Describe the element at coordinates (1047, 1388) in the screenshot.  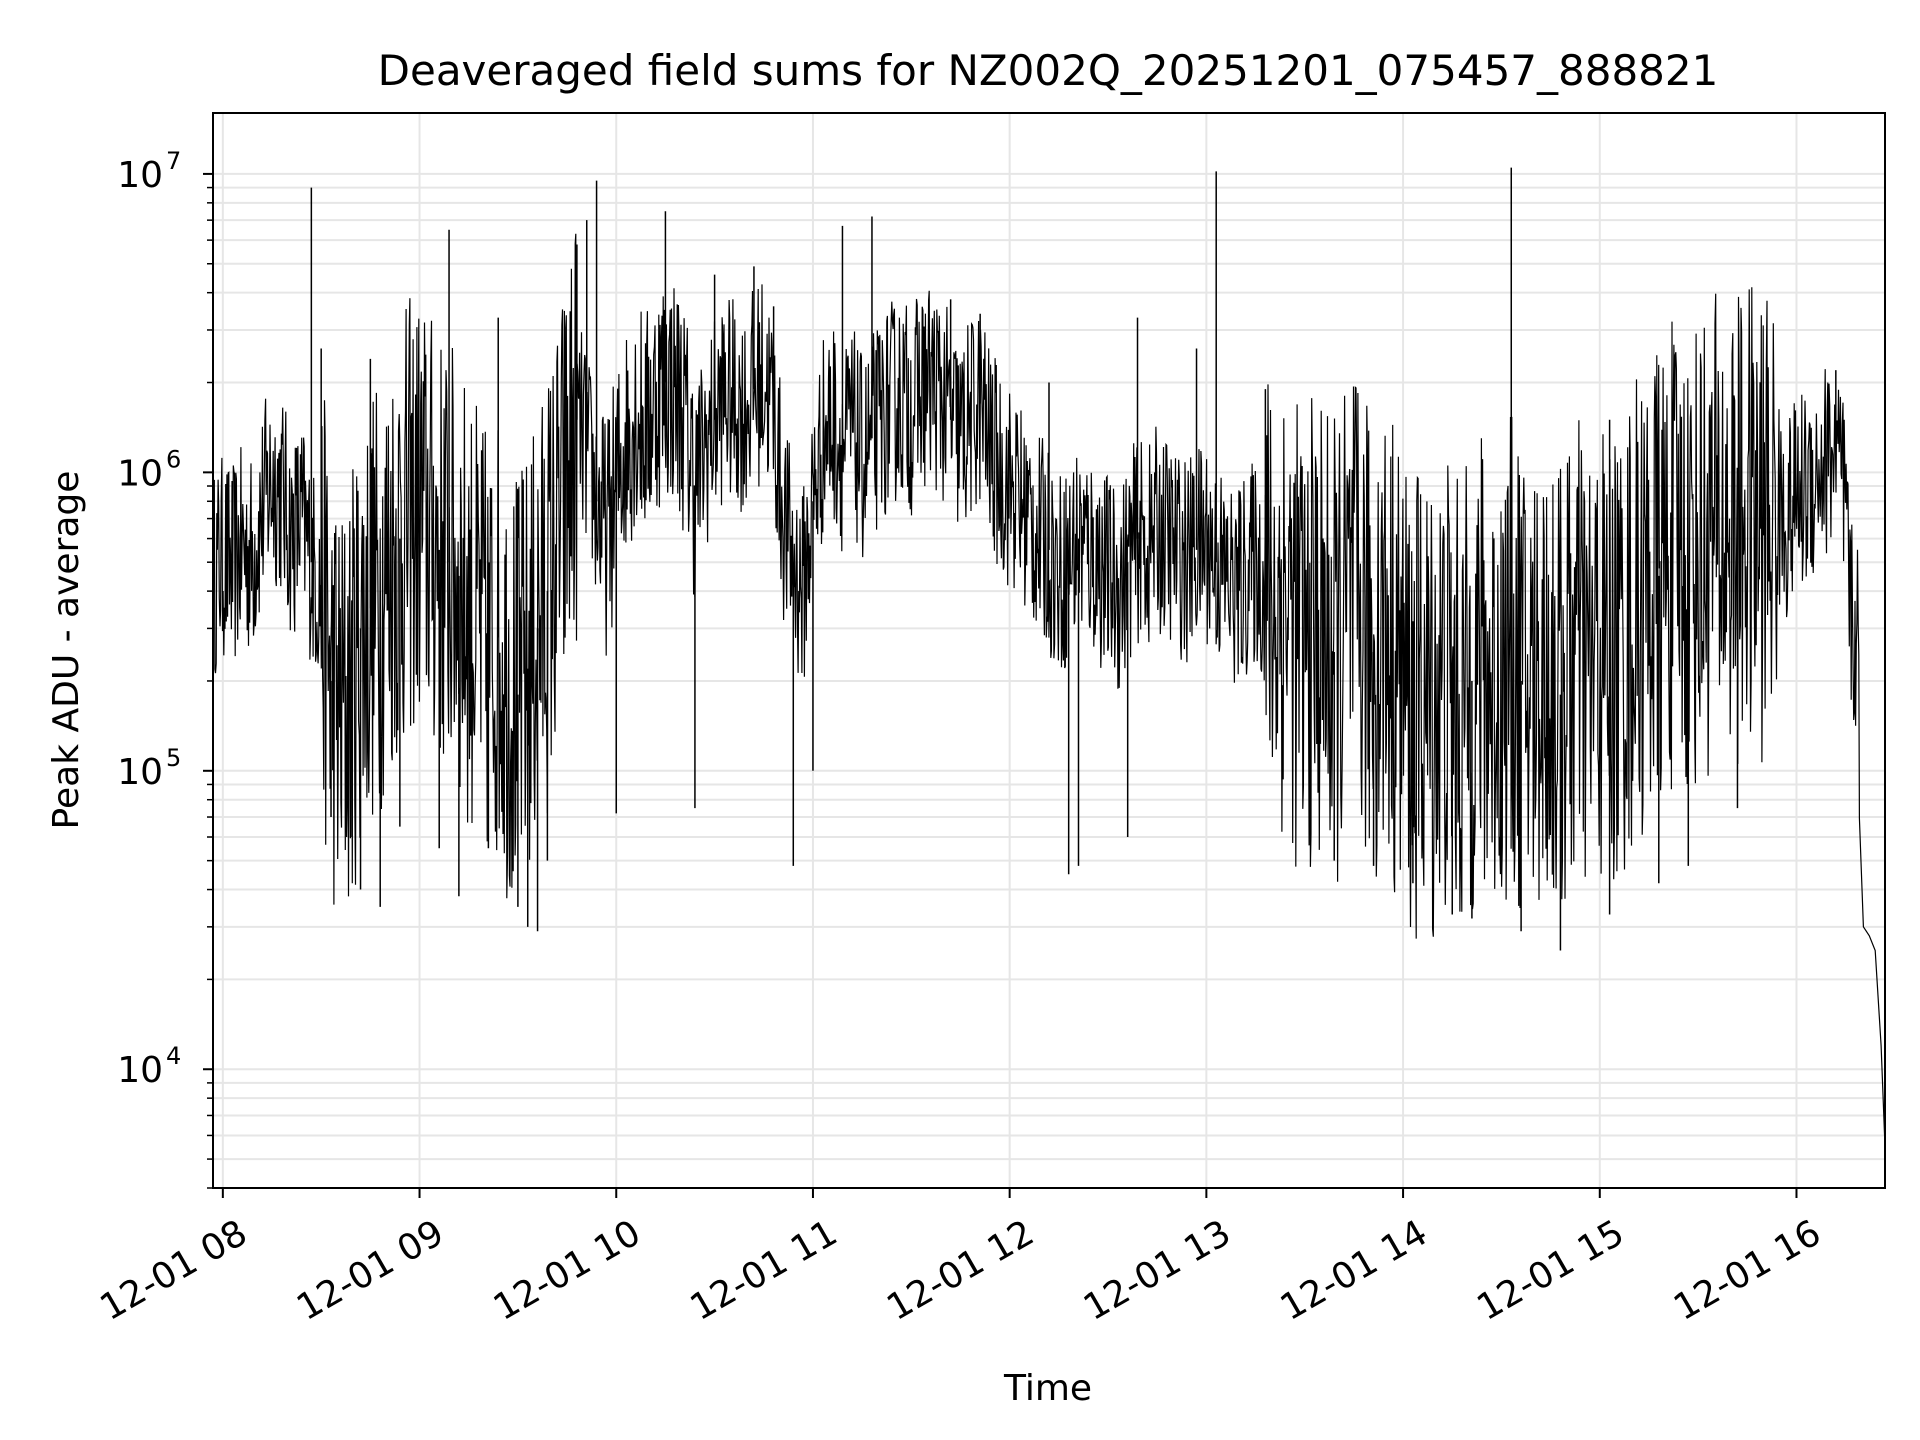
I see `x-axis-label: Time` at that location.